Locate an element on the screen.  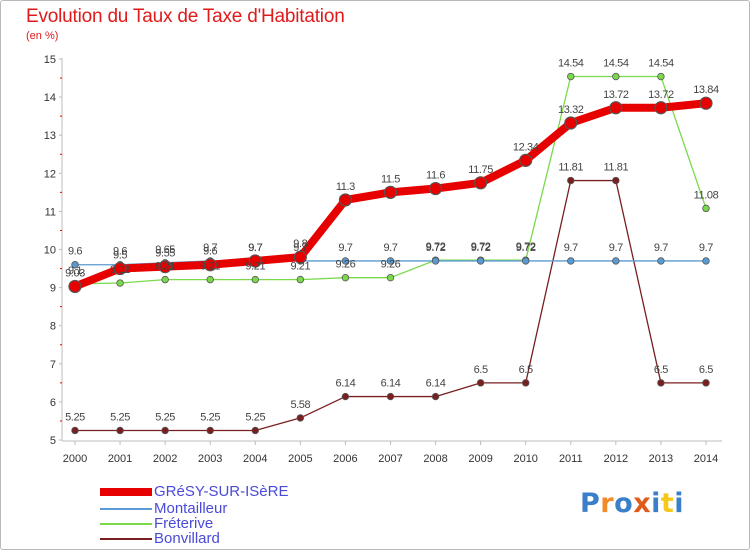
x-tick-label: 2012 is located at coordinates (616, 459).